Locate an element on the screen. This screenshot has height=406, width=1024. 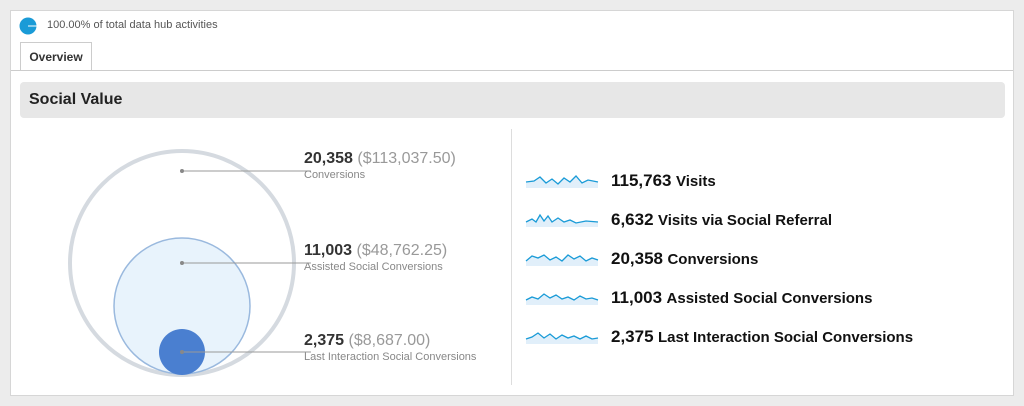
metric: 115,763 Visits is located at coordinates (663, 181).